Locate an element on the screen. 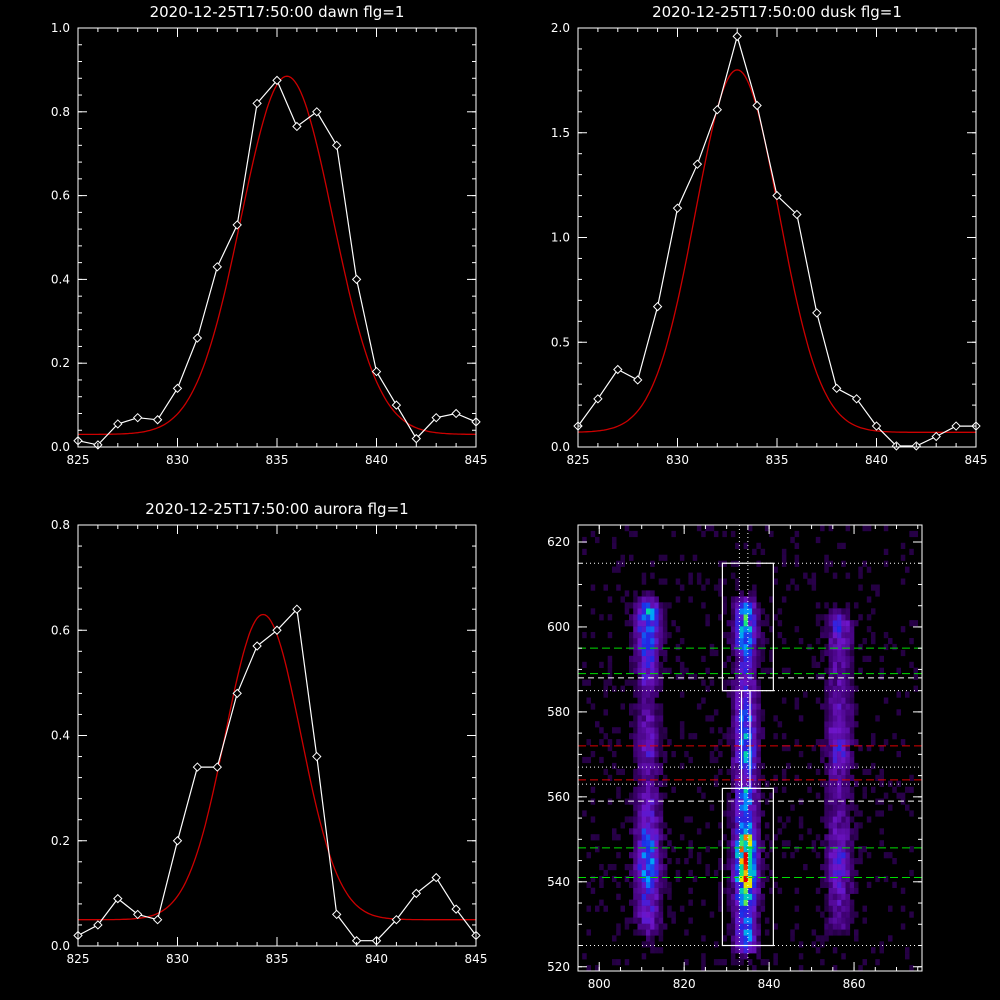 The height and width of the screenshot is (1000, 1000). x-tick-label: 845 is located at coordinates (476, 959).